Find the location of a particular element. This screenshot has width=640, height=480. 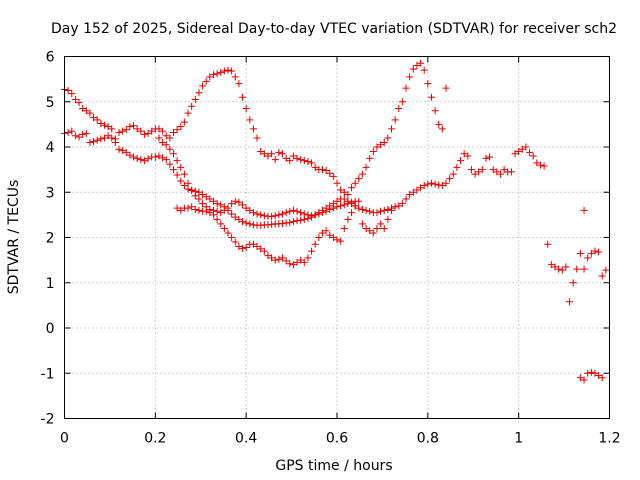

y-tick-label: 4 is located at coordinates (50, 148).